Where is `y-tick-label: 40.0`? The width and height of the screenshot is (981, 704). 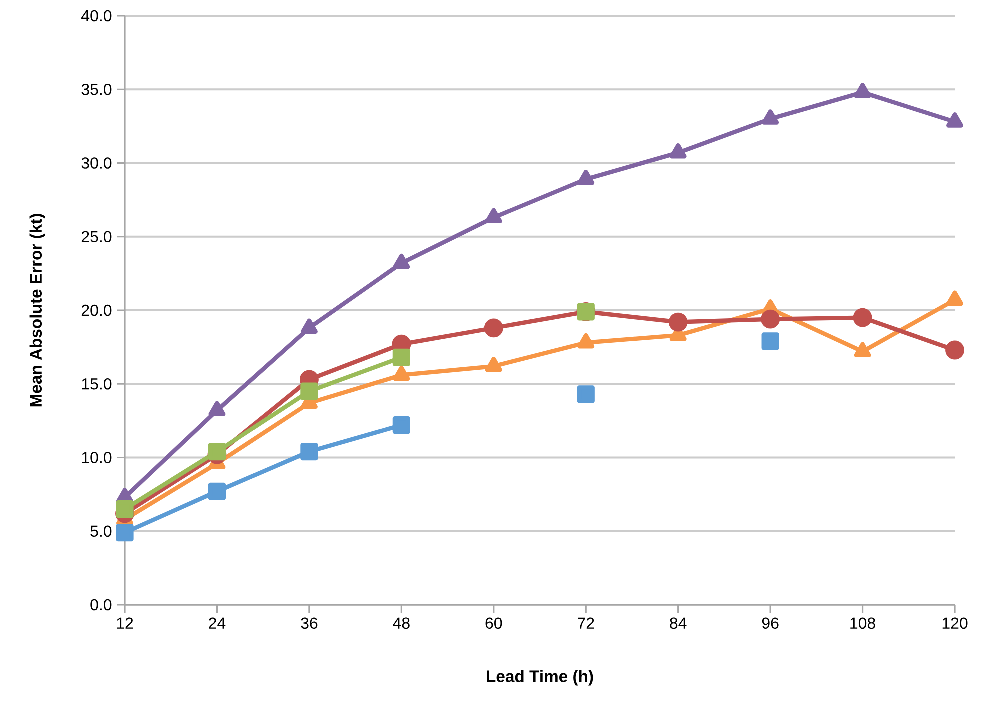
y-tick-label: 40.0 is located at coordinates (97, 16).